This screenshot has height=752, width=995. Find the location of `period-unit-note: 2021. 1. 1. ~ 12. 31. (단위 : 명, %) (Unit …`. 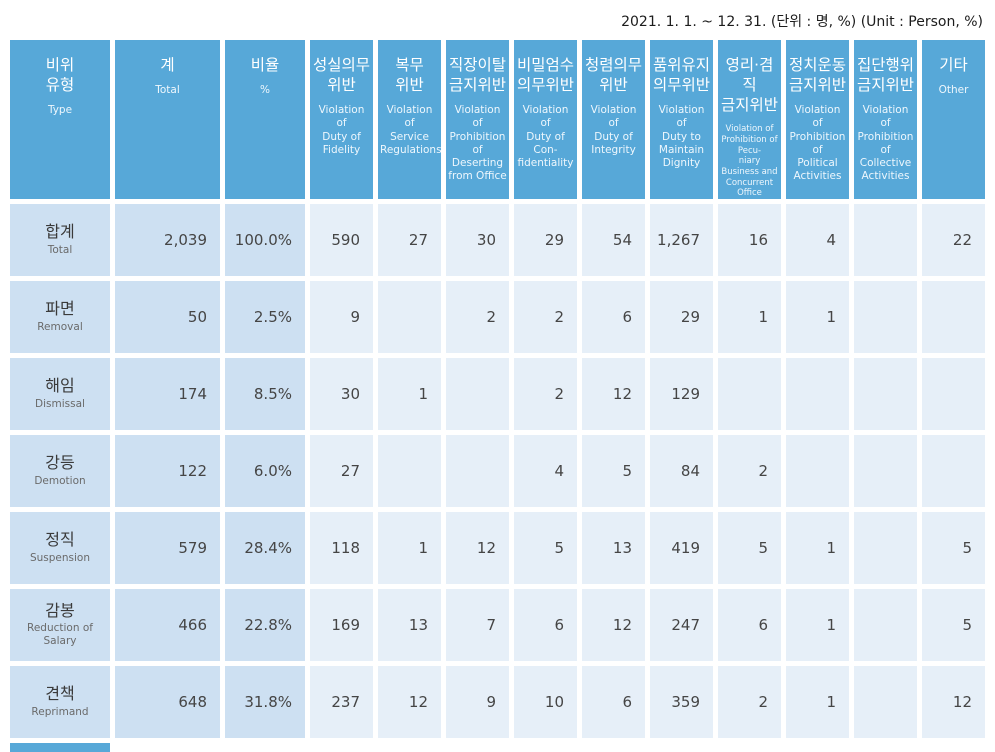

period-unit-note: 2021. 1. 1. ~ 12. 31. (단위 : 명, %) (Unit … is located at coordinates (802, 22).